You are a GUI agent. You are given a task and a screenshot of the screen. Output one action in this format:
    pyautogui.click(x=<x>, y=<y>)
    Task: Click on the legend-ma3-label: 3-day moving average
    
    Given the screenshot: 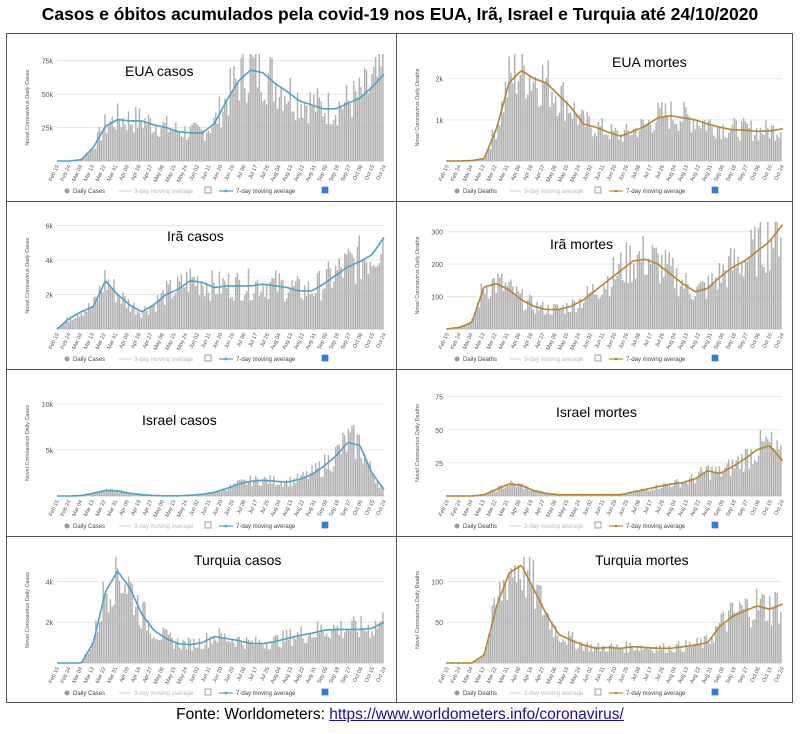 What is the action you would take?
    pyautogui.click(x=164, y=694)
    